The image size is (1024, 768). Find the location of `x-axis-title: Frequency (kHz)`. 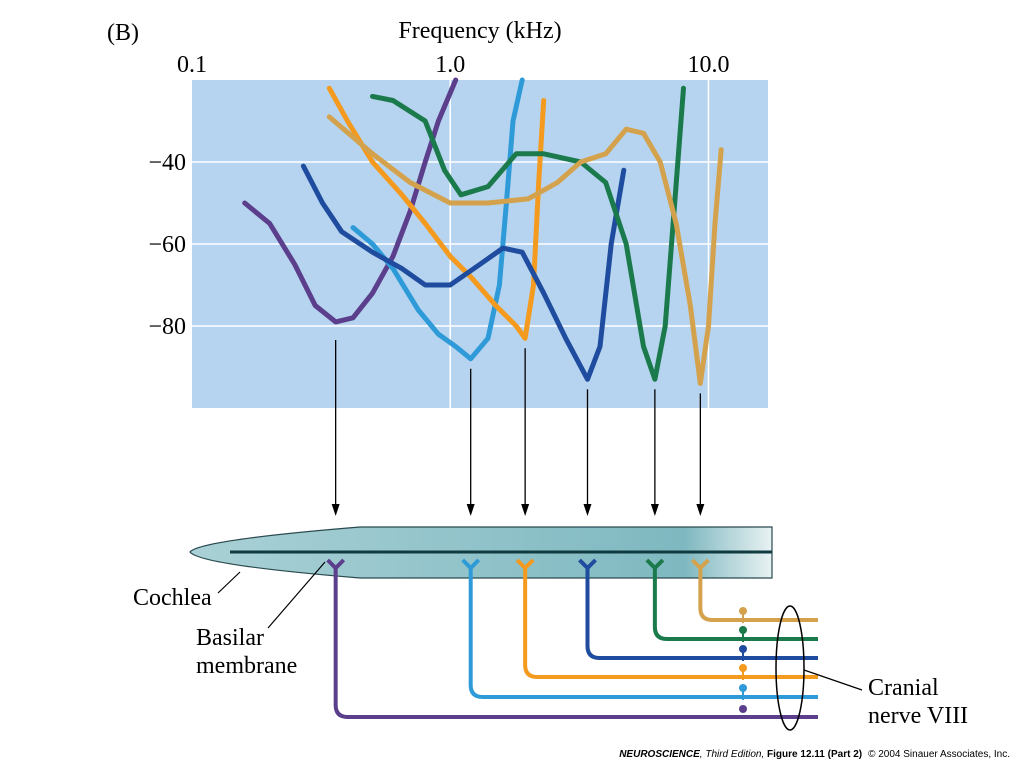

x-axis-title: Frequency (kHz) is located at coordinates (479, 31).